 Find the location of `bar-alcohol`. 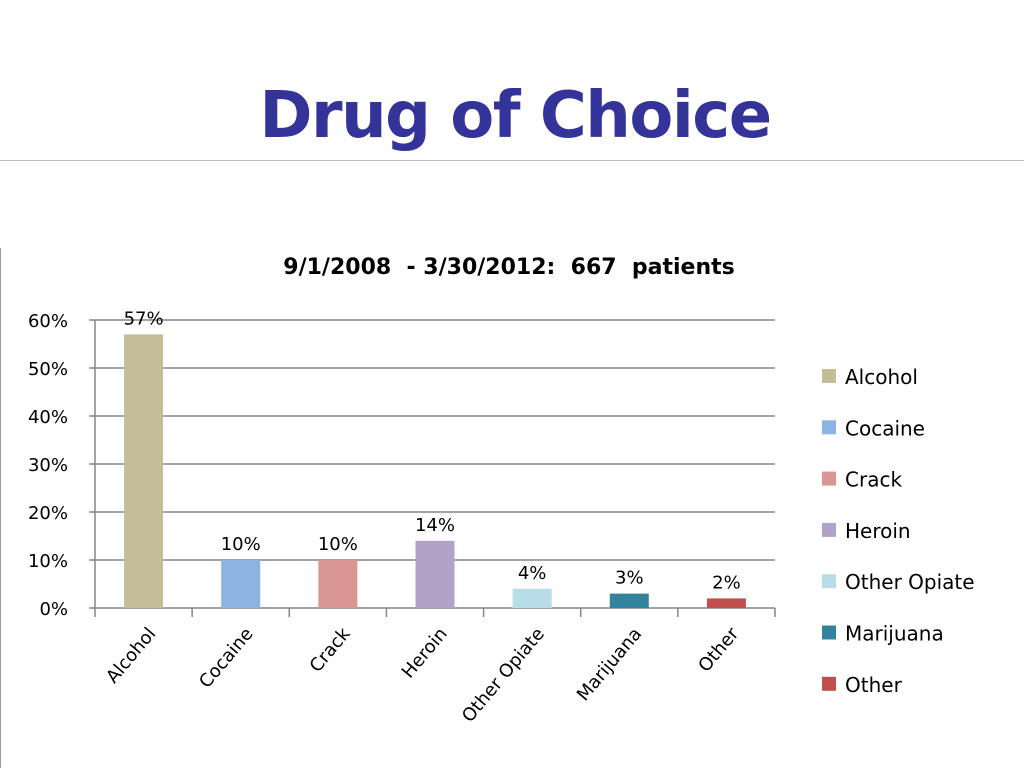

bar-alcohol is located at coordinates (144, 471).